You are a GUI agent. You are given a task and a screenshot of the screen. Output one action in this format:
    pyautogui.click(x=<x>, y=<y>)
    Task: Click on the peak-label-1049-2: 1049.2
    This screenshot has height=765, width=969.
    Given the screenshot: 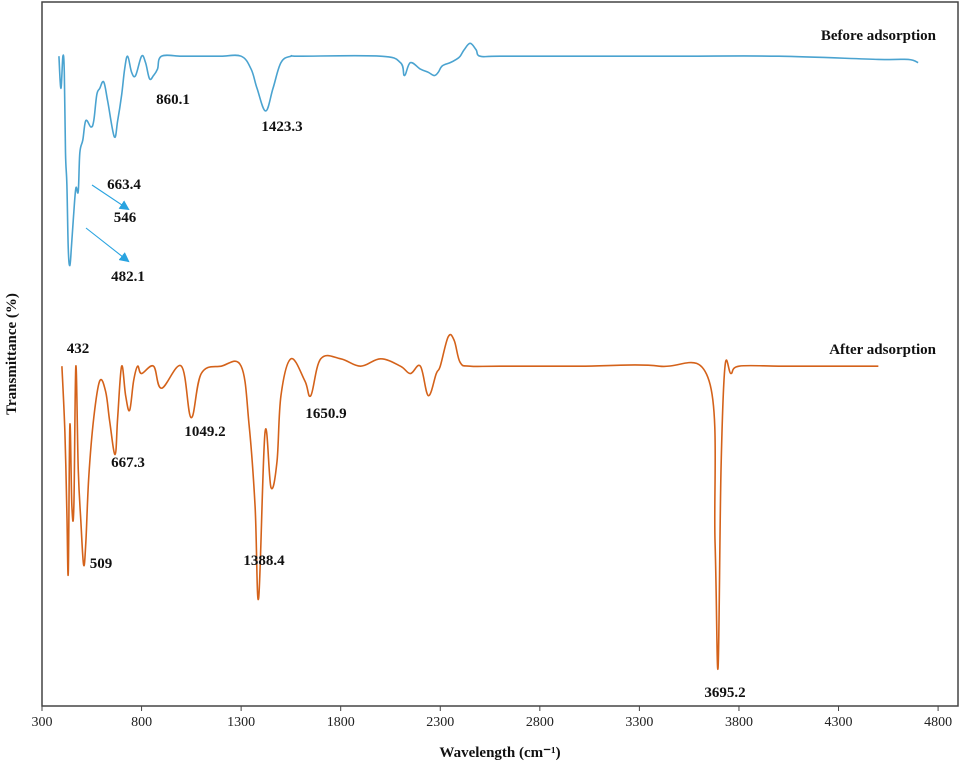 What is the action you would take?
    pyautogui.click(x=204, y=432)
    